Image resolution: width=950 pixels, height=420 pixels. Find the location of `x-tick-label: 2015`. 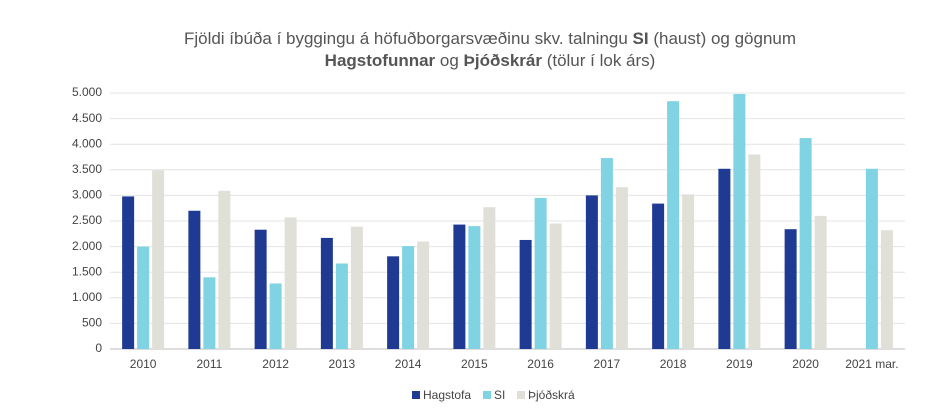

x-tick-label: 2015 is located at coordinates (474, 364).